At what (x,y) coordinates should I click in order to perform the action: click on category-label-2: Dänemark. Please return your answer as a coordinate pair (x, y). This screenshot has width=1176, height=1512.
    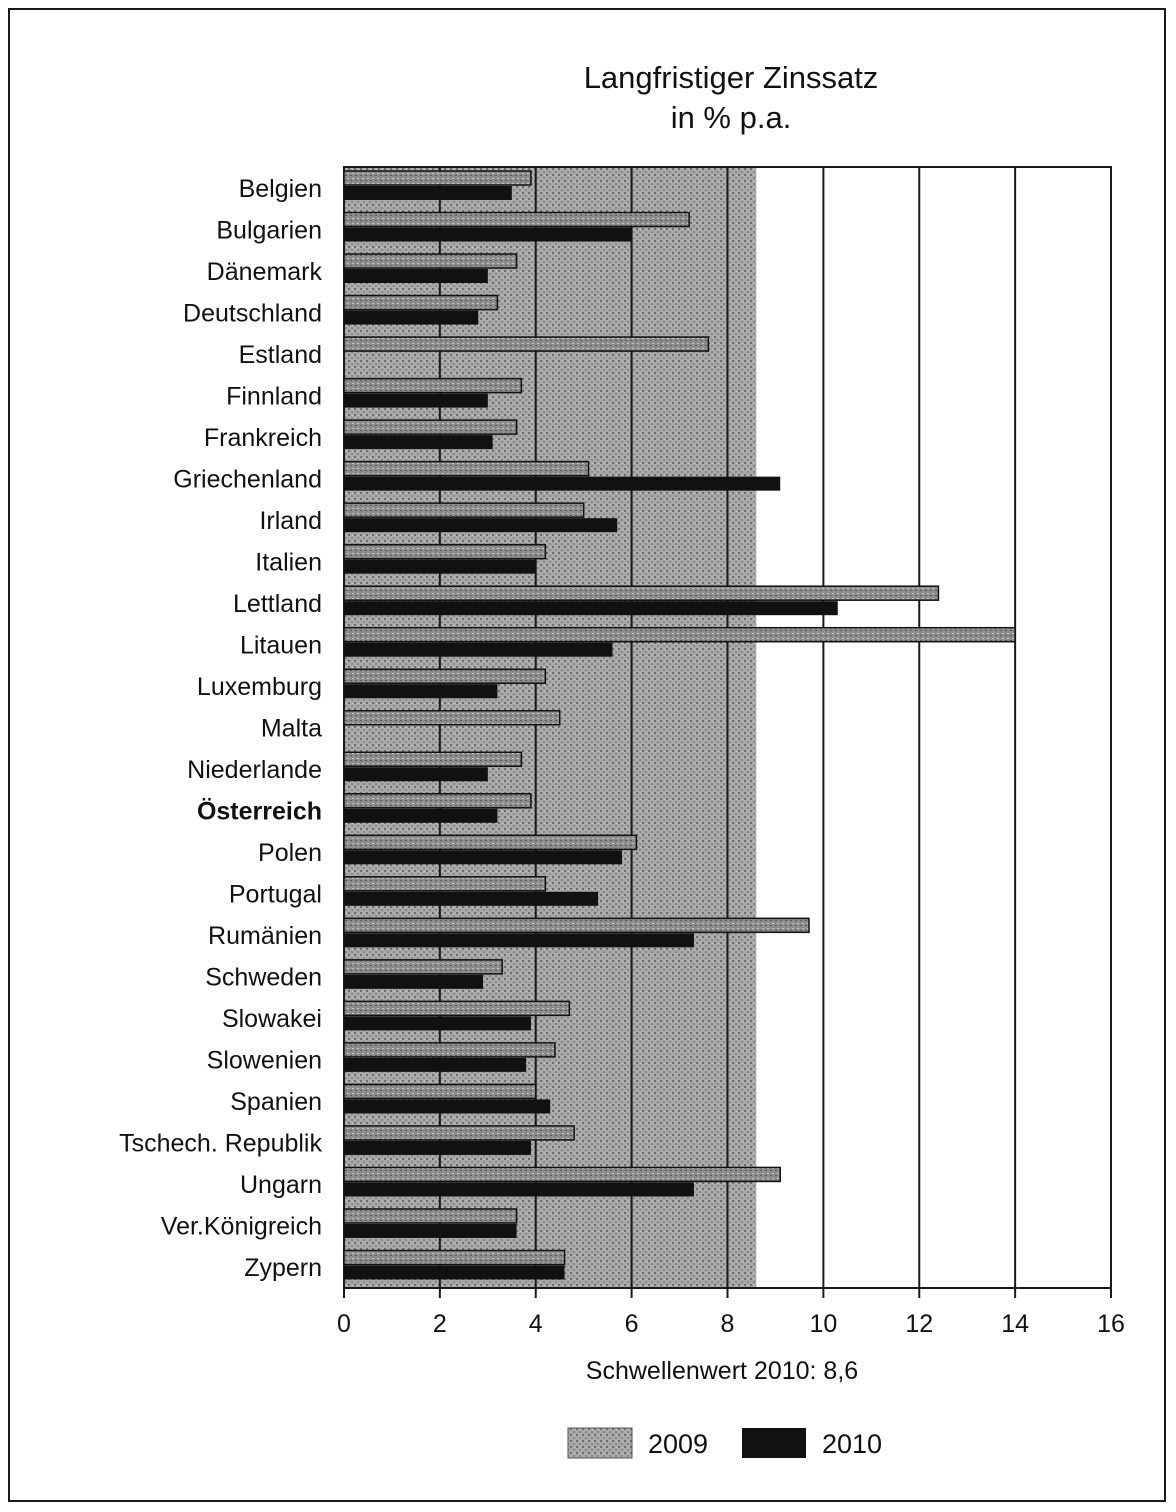
    Looking at the image, I should click on (265, 272).